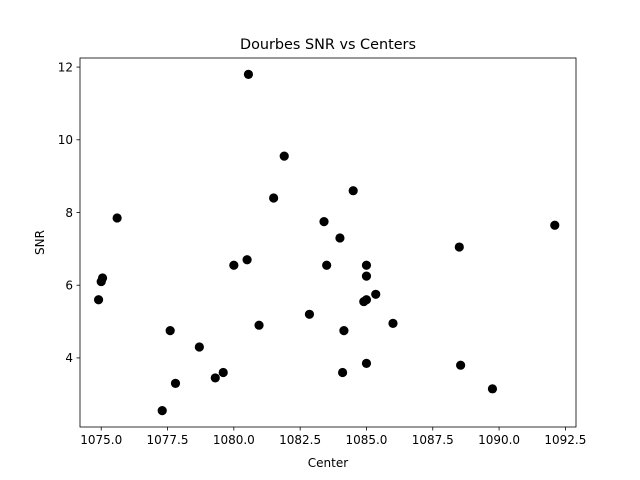 The height and width of the screenshot is (480, 640). I want to click on y-tick-label: 8, so click(69, 213).